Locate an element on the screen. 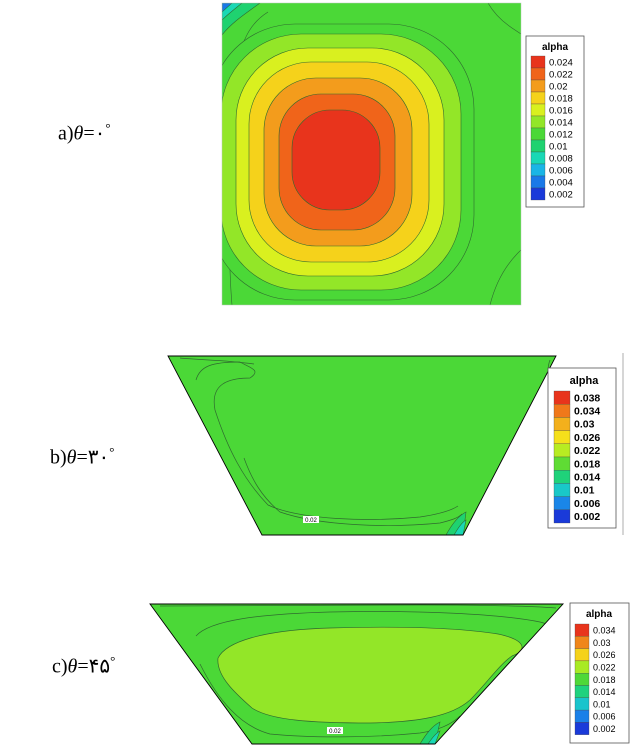 This screenshot has height=746, width=632. panel-a-edge-contour-right is located at coordinates (505, 277).